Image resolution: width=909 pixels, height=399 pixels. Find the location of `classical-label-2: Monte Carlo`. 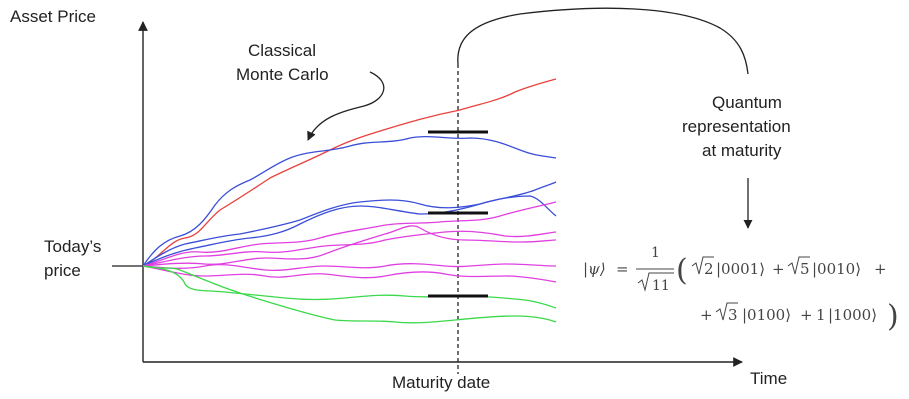

classical-label-2: Monte Carlo is located at coordinates (282, 74).